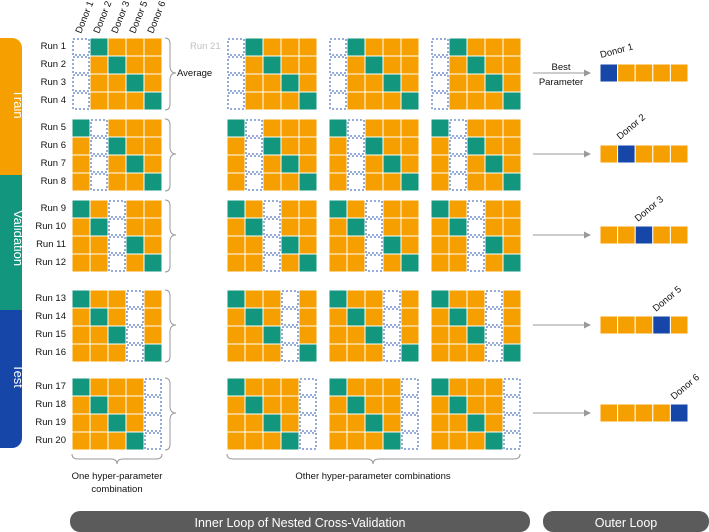 This screenshot has height=532, width=709. What do you see at coordinates (685, 387) in the screenshot?
I see `outer-donor-label-6: Donor 6` at bounding box center [685, 387].